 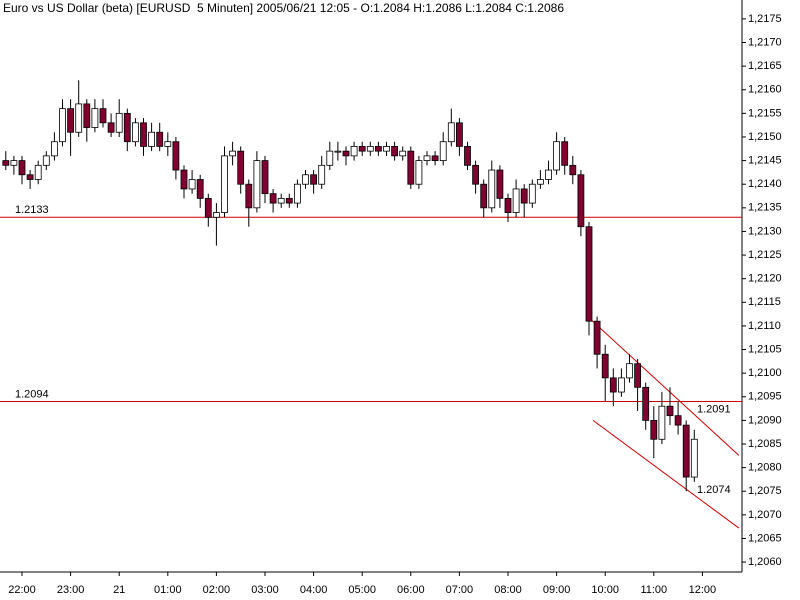 What do you see at coordinates (265, 590) in the screenshot?
I see `x-tick-label: 03:00` at bounding box center [265, 590].